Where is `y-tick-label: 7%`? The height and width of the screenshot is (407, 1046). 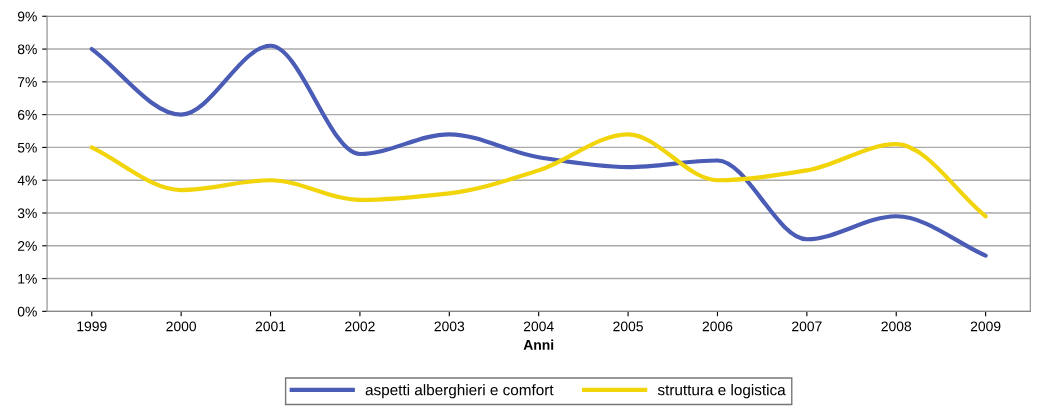
y-tick-label: 7% is located at coordinates (27, 82).